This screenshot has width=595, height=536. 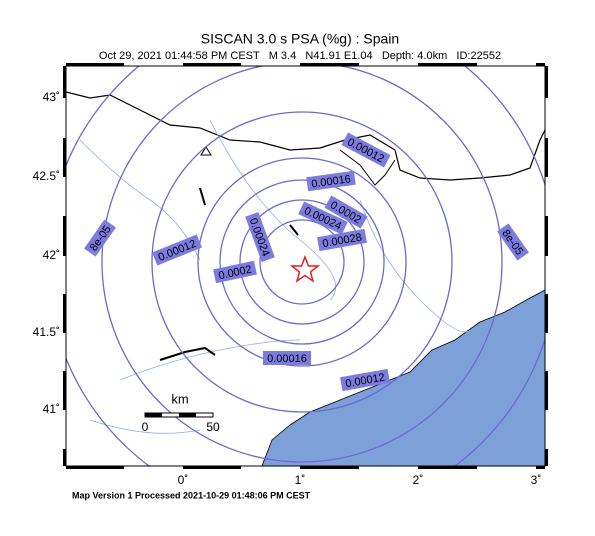 What do you see at coordinates (46, 332) in the screenshot?
I see `lat-label: 41.5˚` at bounding box center [46, 332].